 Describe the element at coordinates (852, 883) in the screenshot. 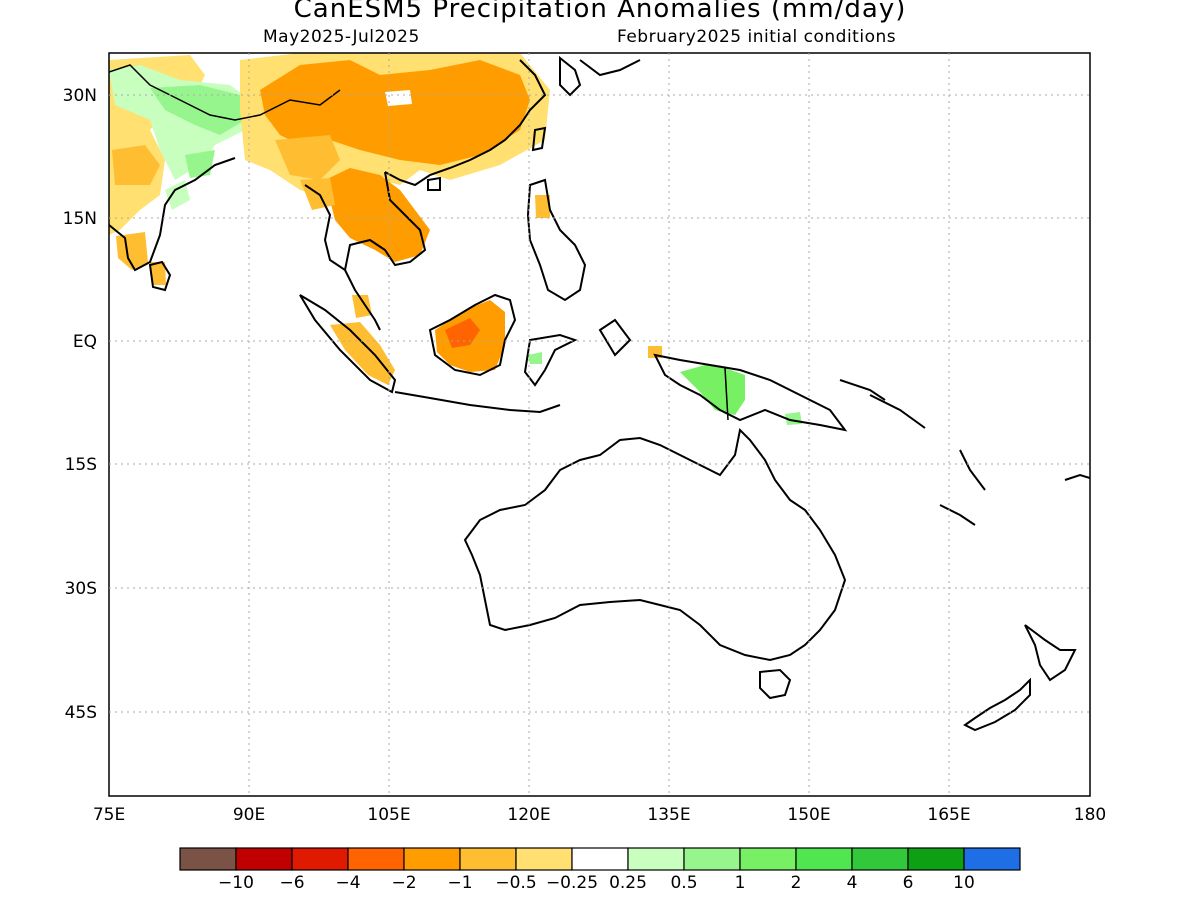

I see `colorbar-tick-label: 4` at that location.